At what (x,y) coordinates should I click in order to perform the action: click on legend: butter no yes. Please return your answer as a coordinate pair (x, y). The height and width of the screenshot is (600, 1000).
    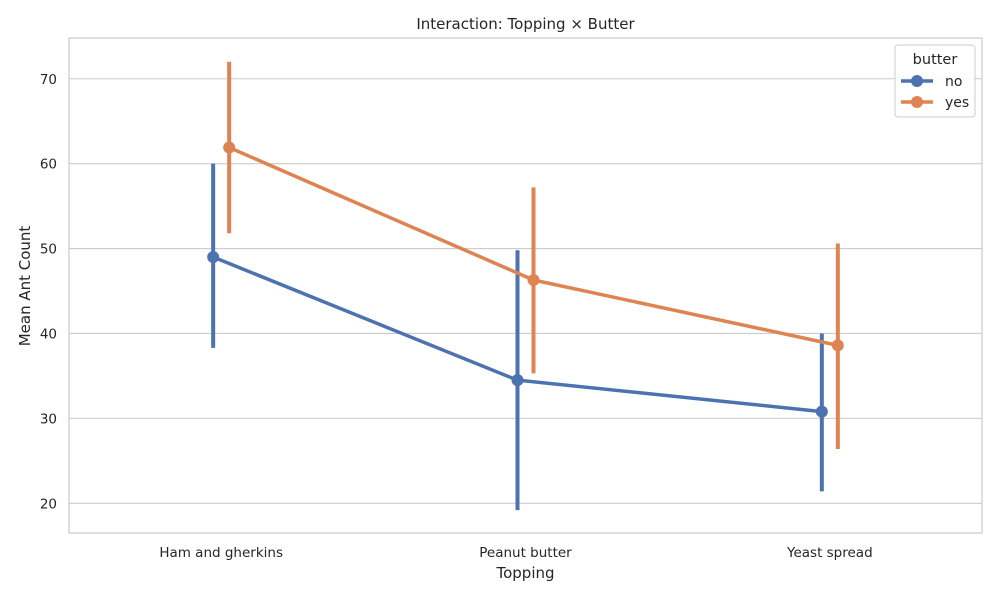
    Looking at the image, I should click on (935, 81).